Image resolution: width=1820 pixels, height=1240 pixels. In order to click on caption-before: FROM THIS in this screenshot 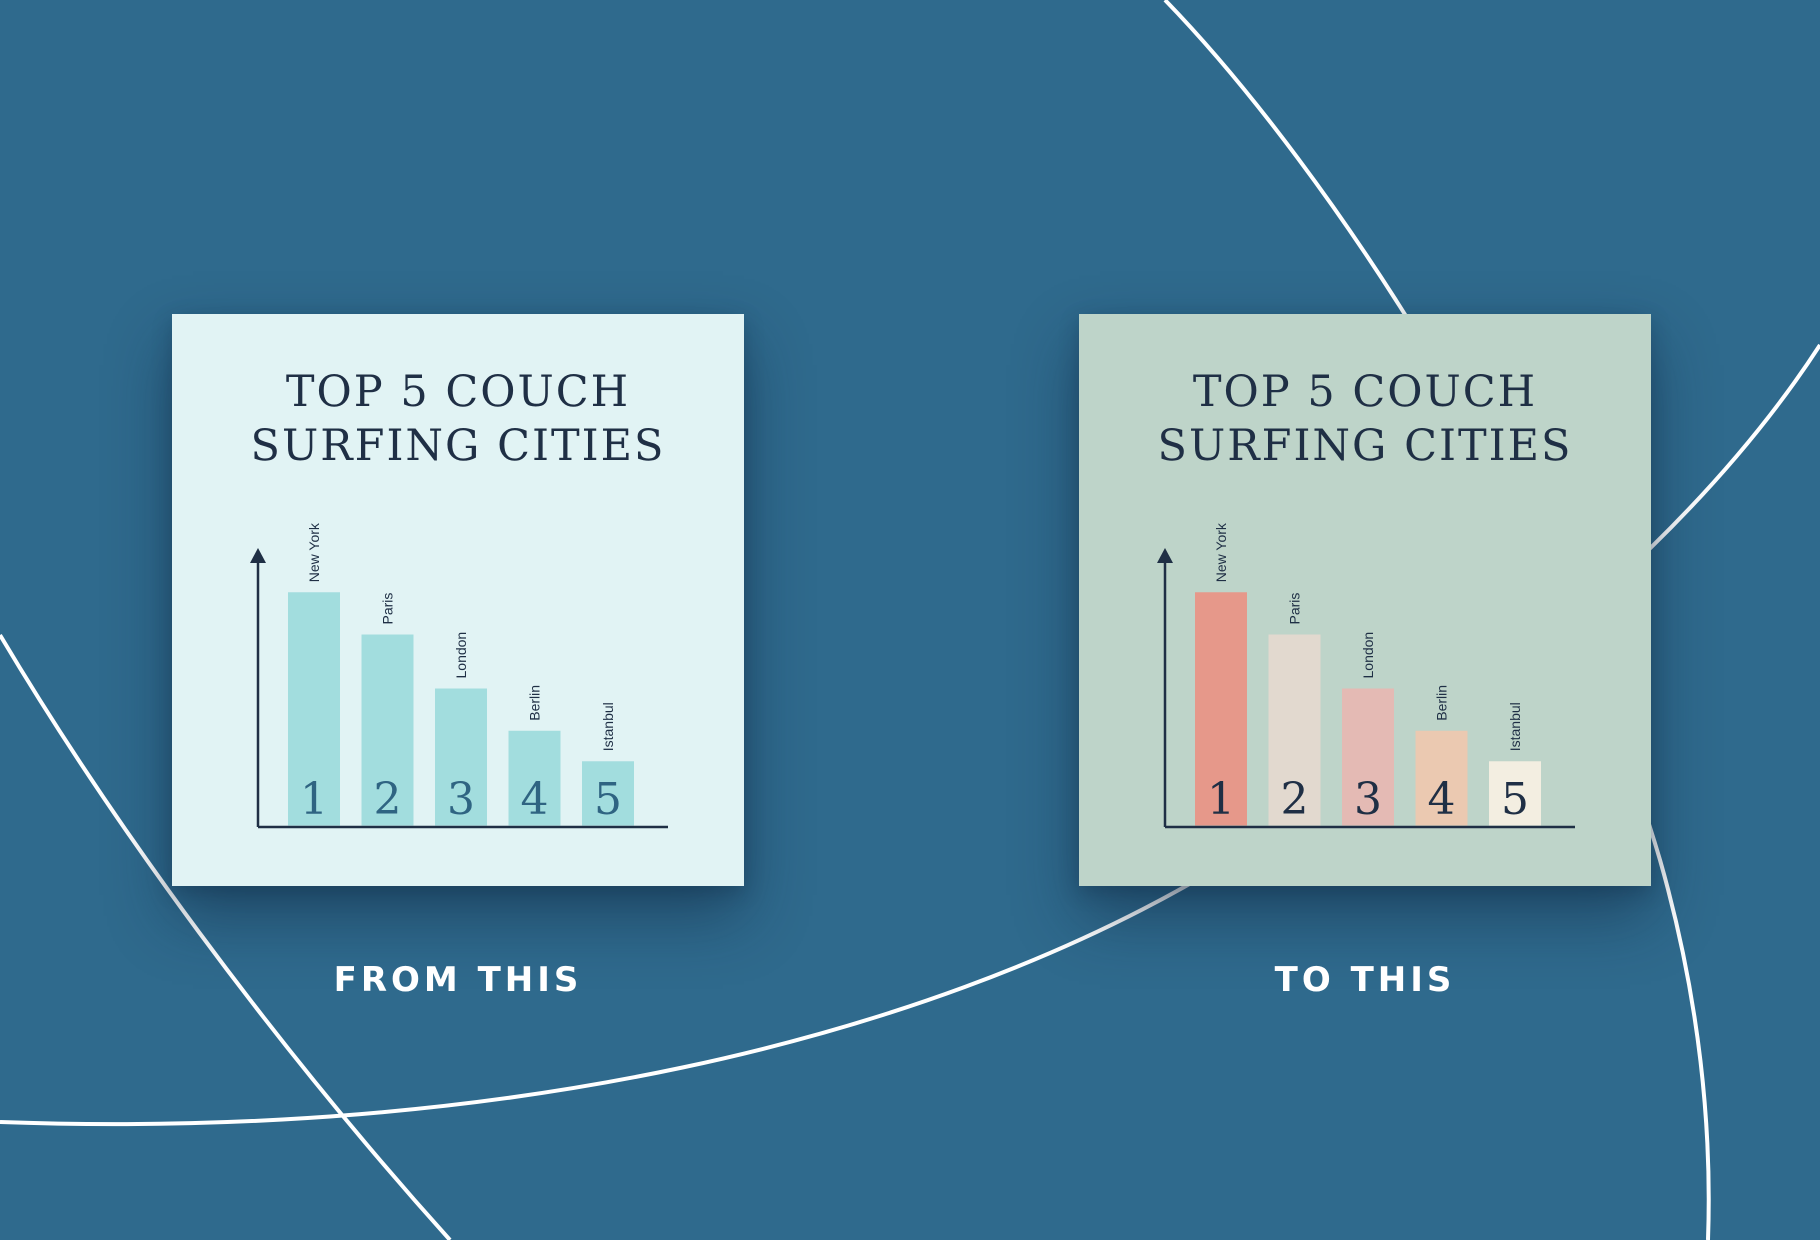, I will do `click(458, 980)`.